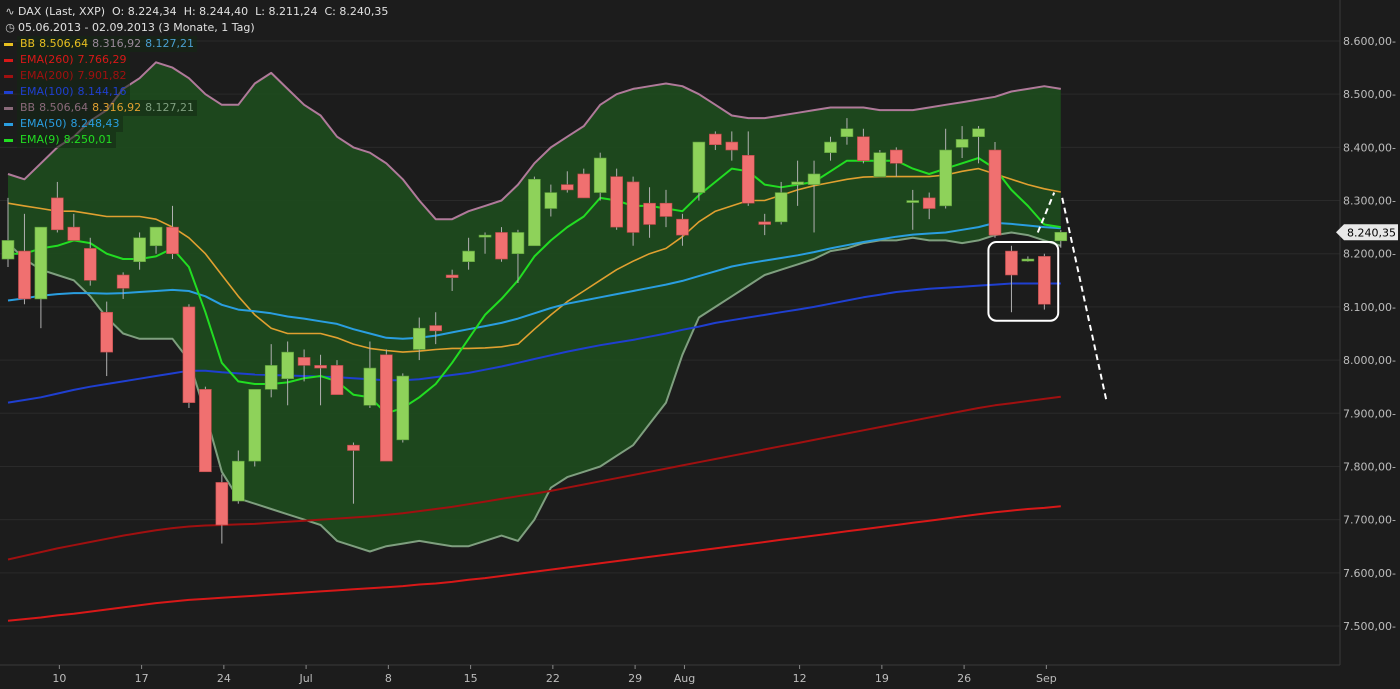 This screenshot has height=689, width=1400. What do you see at coordinates (117, 107) in the screenshot?
I see `legend-value: 8.316,92` at bounding box center [117, 107].